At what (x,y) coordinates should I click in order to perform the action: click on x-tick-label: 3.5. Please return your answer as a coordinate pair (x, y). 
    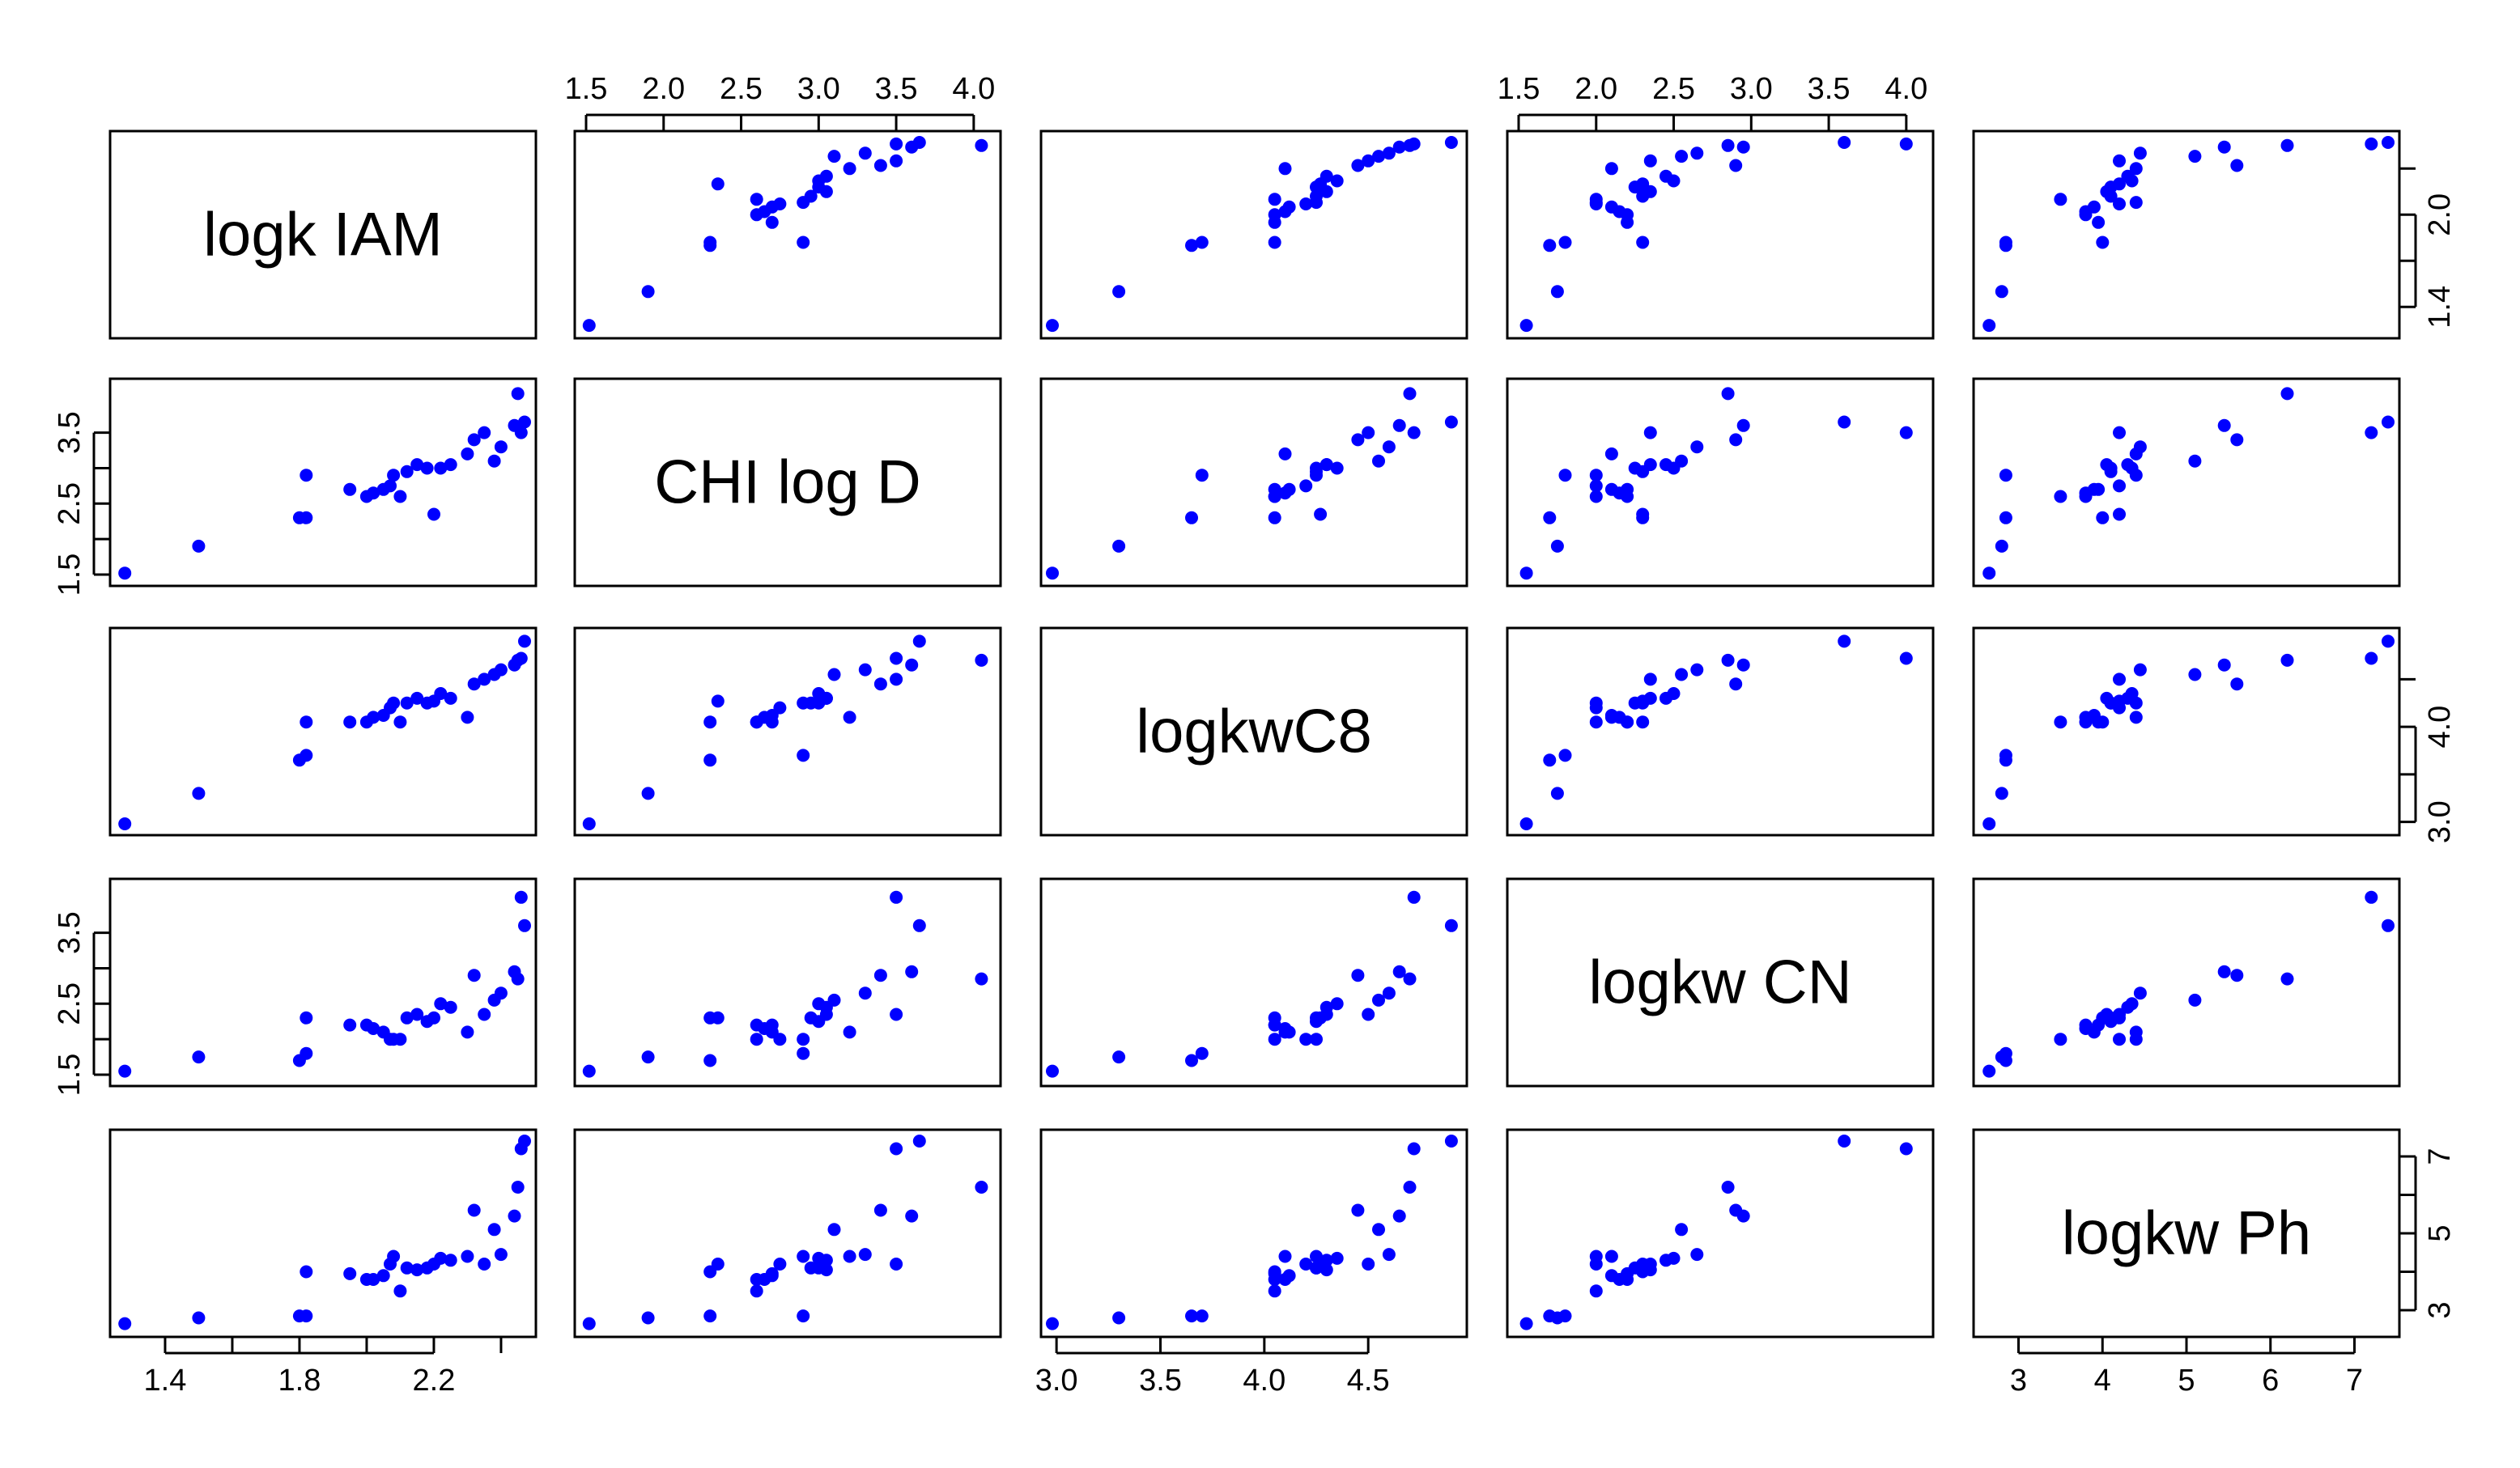
    Looking at the image, I should click on (1830, 89).